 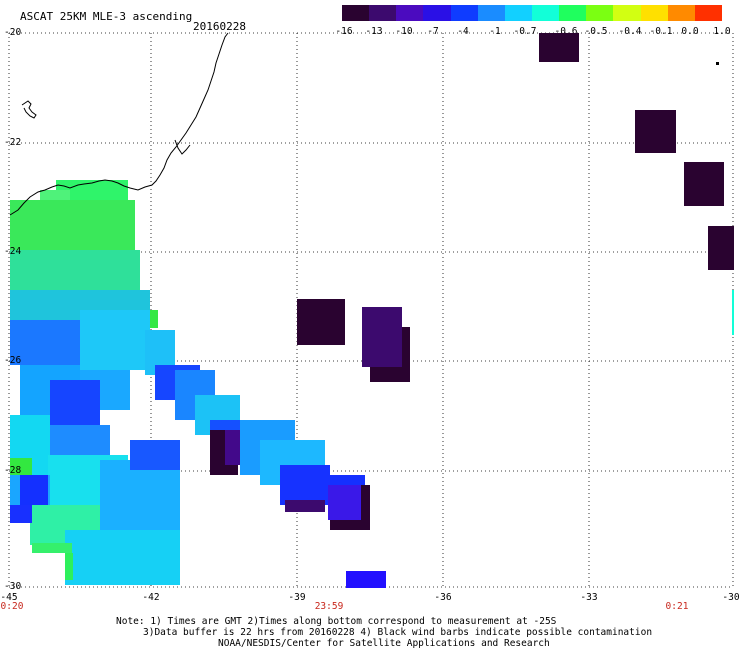 I want to click on time-label: 0:21, so click(x=677, y=606).